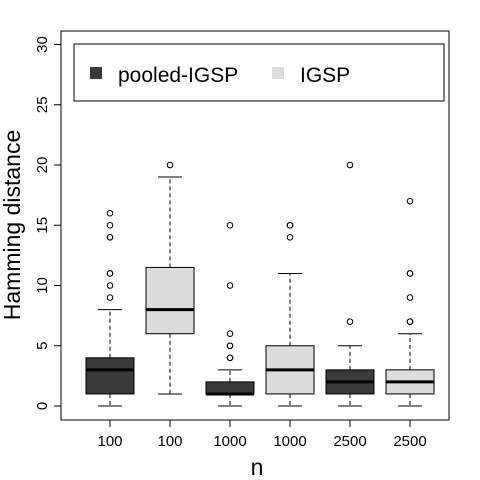 The width and height of the screenshot is (480, 480). I want to click on y-tick-label: 25, so click(42, 104).